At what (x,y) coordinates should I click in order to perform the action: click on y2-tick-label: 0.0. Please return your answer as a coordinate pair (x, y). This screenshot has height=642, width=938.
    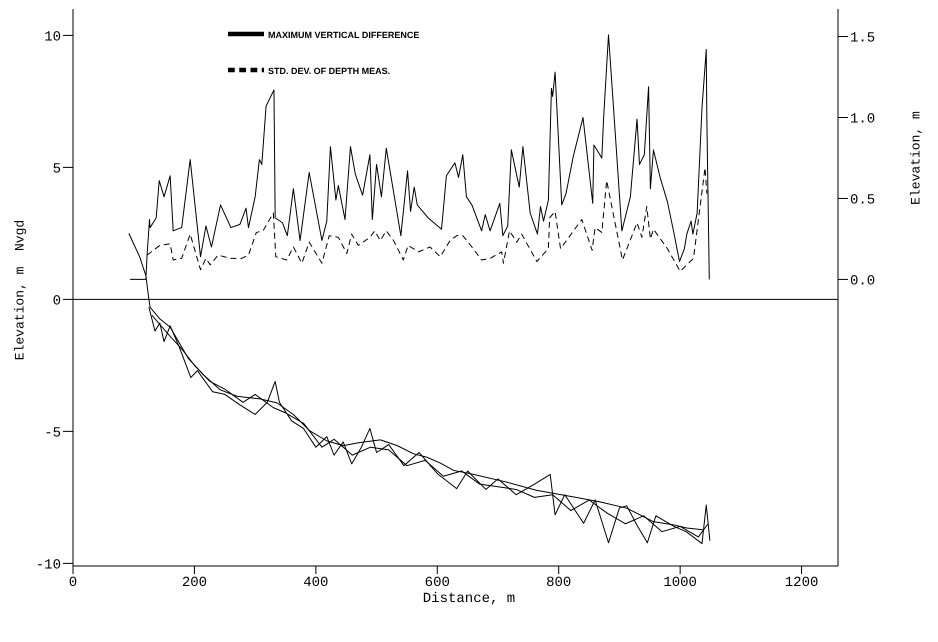
    Looking at the image, I should click on (863, 281).